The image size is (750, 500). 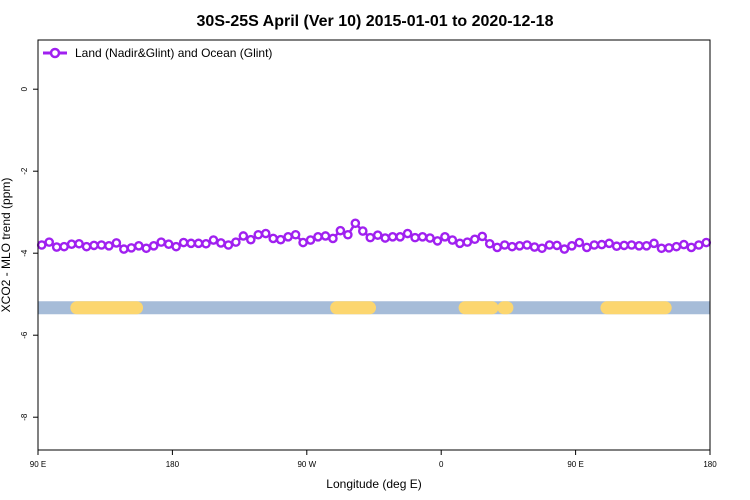 What do you see at coordinates (373, 484) in the screenshot?
I see `x-axis-label: Longitude (deg E)` at bounding box center [373, 484].